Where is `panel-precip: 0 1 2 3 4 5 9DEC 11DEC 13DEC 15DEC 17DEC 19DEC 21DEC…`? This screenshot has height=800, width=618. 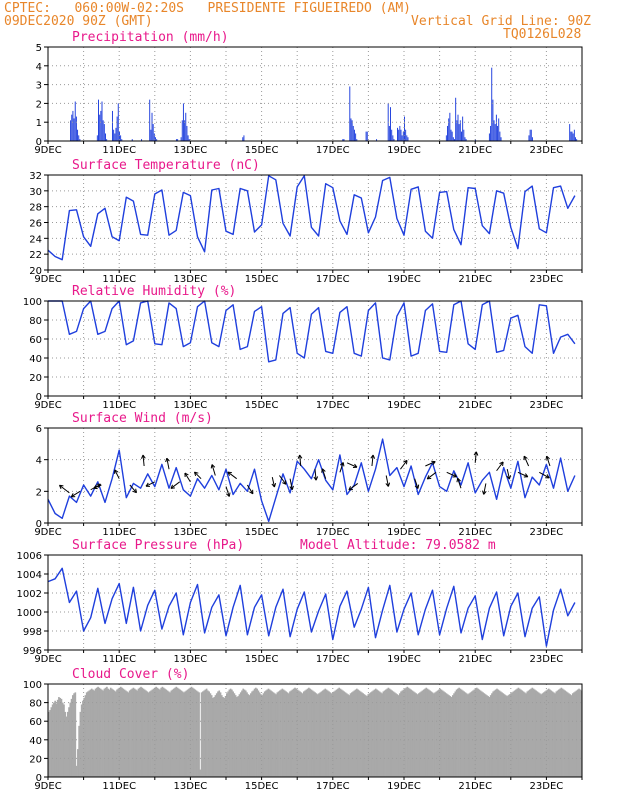 panel-precip: 0 1 2 3 4 5 9DEC 11DEC 13DEC 15DEC 17DEC 19DEC 21DEC… is located at coordinates (308, 93).